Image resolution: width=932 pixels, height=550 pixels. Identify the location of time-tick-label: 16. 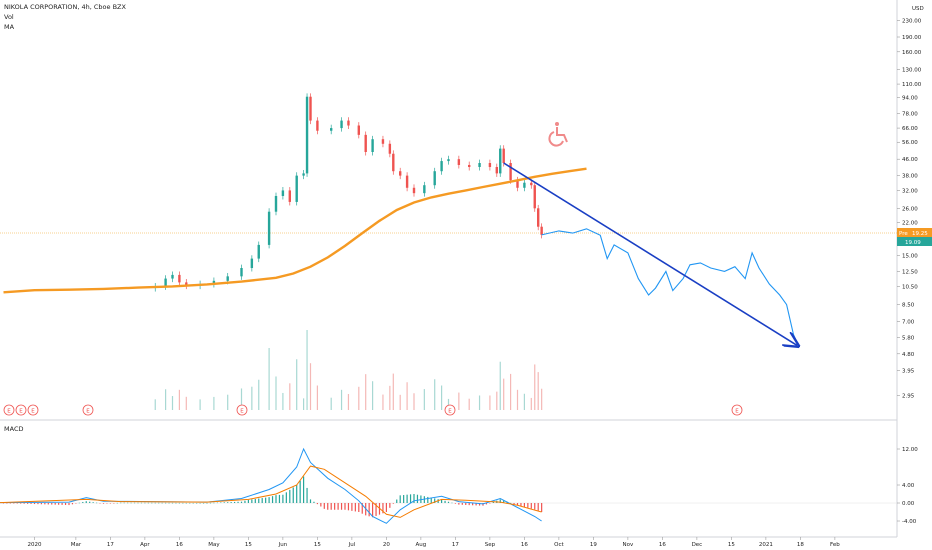
(179, 545).